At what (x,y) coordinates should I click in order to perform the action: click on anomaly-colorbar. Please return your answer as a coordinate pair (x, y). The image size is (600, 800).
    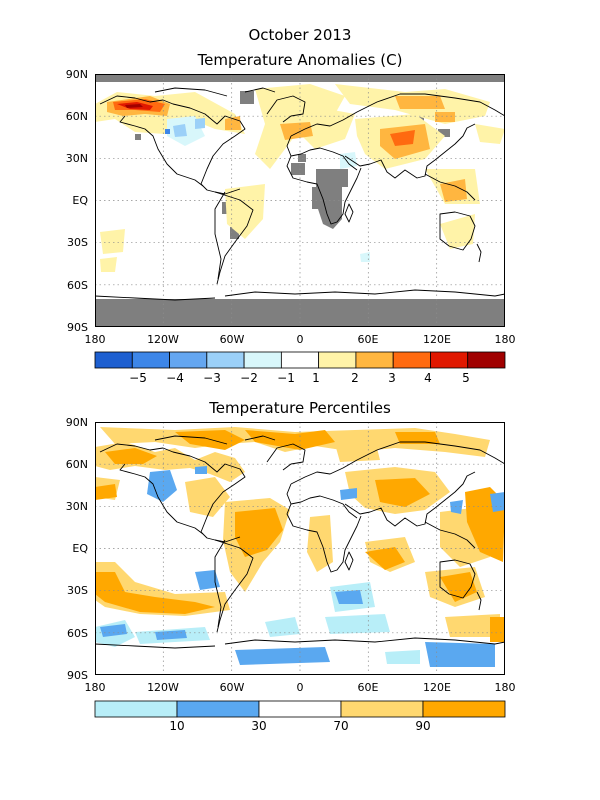
    Looking at the image, I should click on (300, 360).